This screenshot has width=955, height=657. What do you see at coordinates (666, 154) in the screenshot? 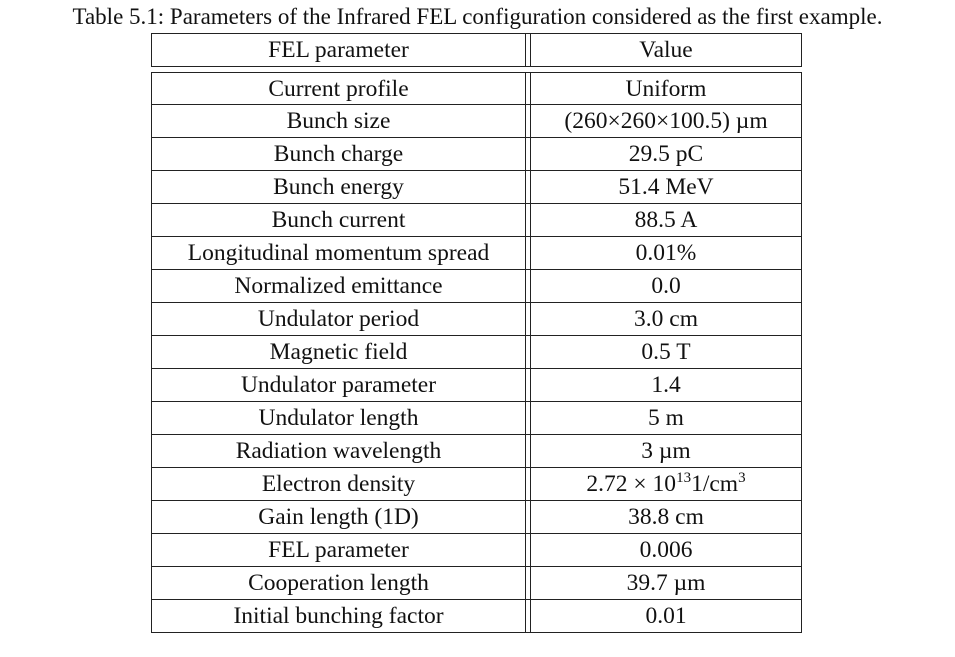
I see `value-cell: 29.5 pC` at bounding box center [666, 154].